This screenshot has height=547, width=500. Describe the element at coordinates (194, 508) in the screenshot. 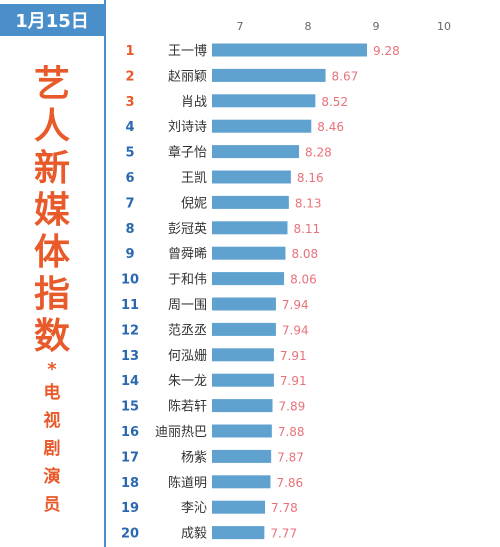

I see `category-label: 李沁` at that location.